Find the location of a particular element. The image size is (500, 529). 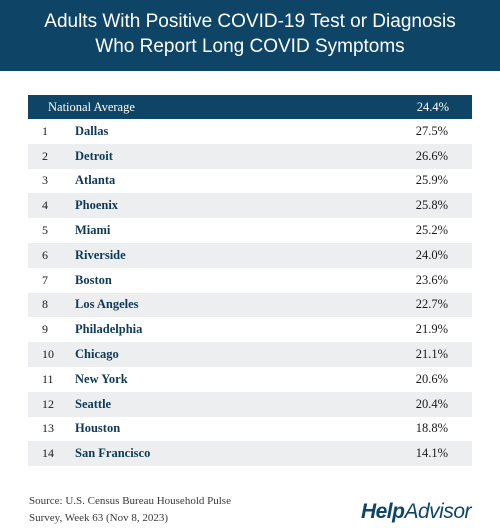

city-cell: Seattle is located at coordinates (93, 403).